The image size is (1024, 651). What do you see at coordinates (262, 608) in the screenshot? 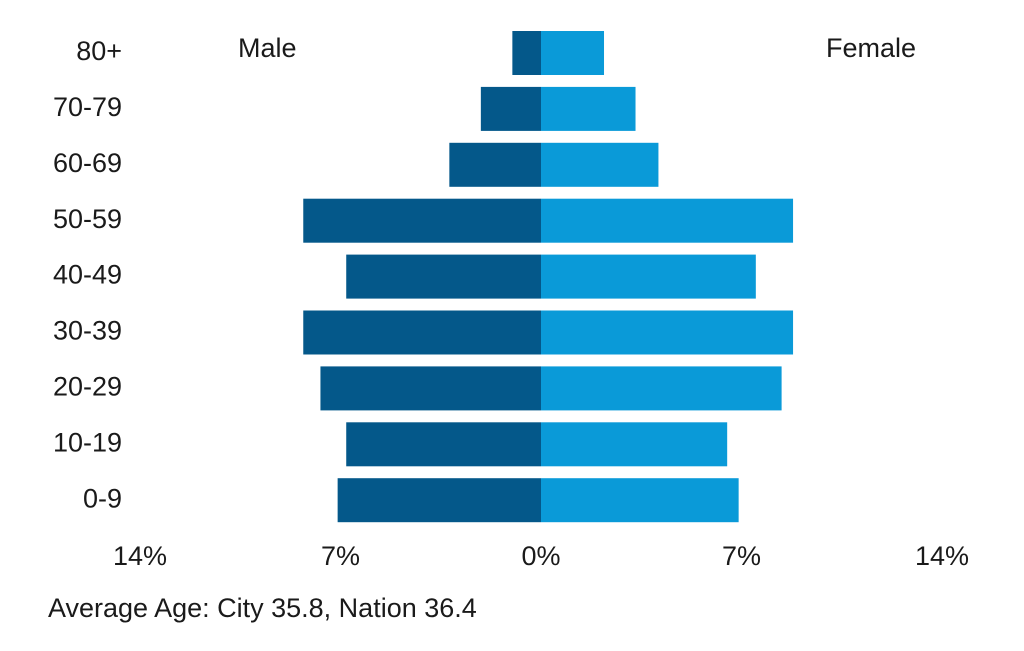
I see `annotation: Average Age: City 35.8, Nation 36.4` at bounding box center [262, 608].